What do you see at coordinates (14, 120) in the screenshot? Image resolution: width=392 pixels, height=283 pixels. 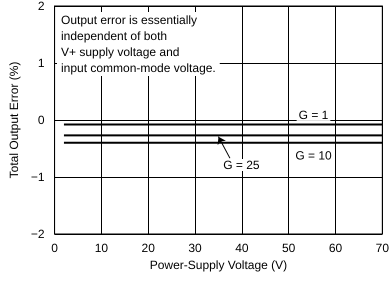 I see `y-axis-title: Total Output Error (%)` at bounding box center [14, 120].